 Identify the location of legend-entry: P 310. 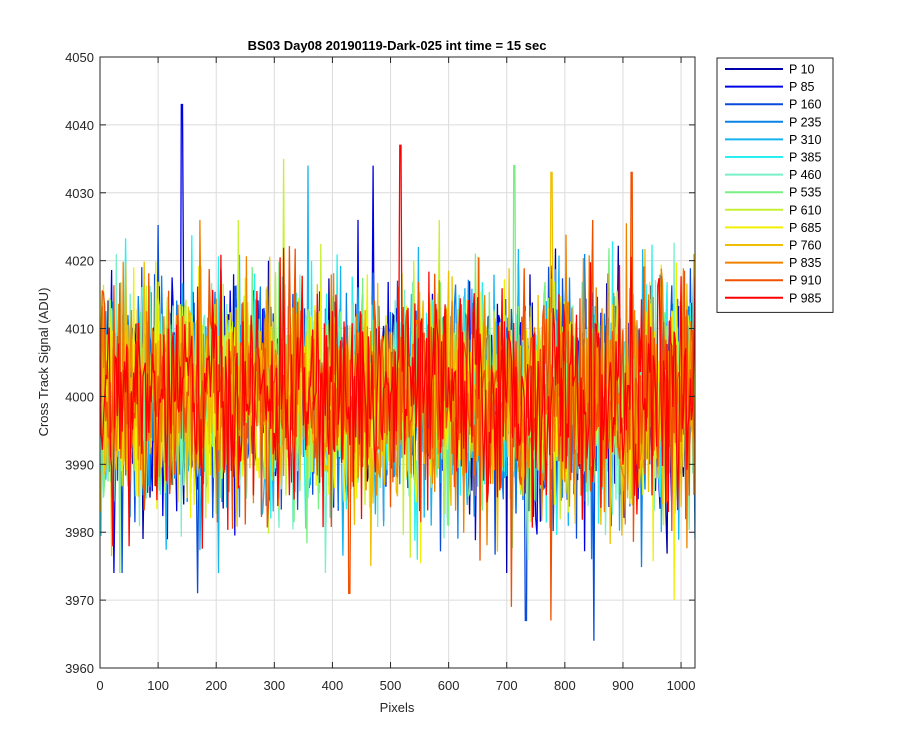
(805, 140).